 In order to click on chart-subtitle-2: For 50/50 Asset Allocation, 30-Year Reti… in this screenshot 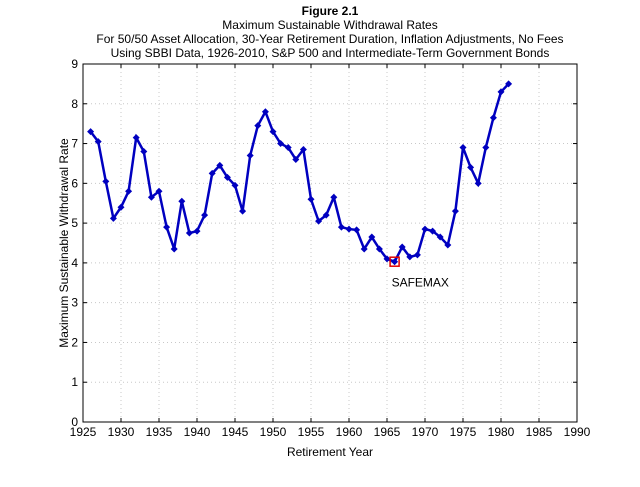, I will do `click(329, 39)`.